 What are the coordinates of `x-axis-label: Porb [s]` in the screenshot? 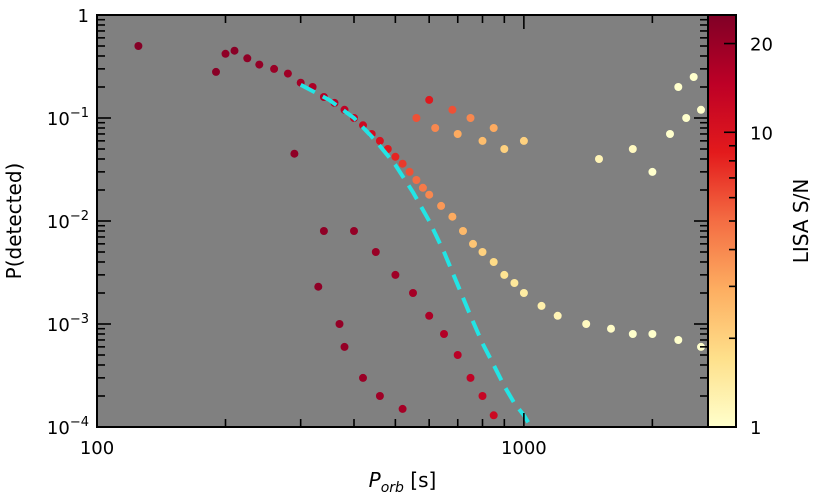 It's located at (403, 482).